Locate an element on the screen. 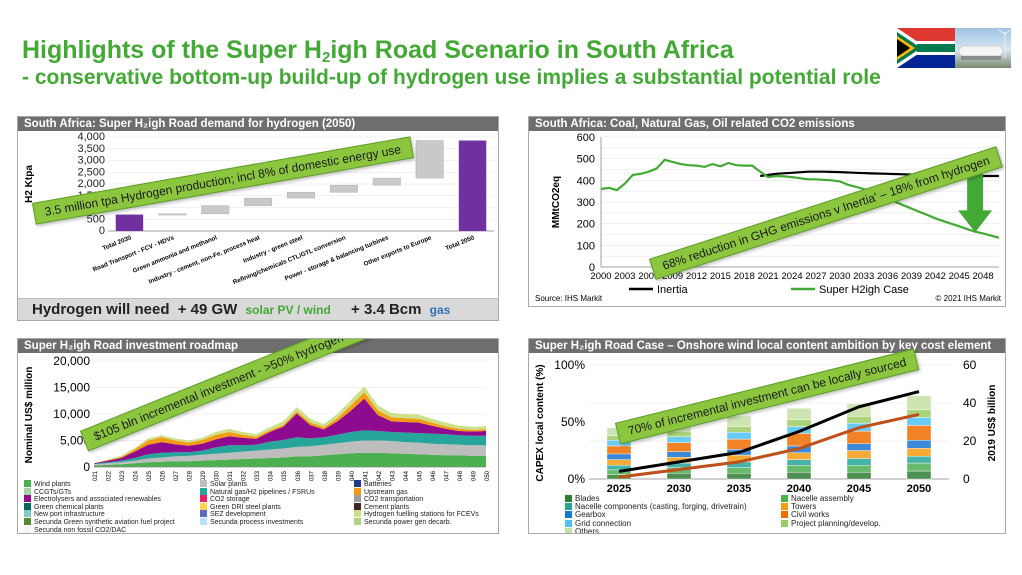 The width and height of the screenshot is (1022, 575). y-tick-label: 2,500 is located at coordinates (91, 172).